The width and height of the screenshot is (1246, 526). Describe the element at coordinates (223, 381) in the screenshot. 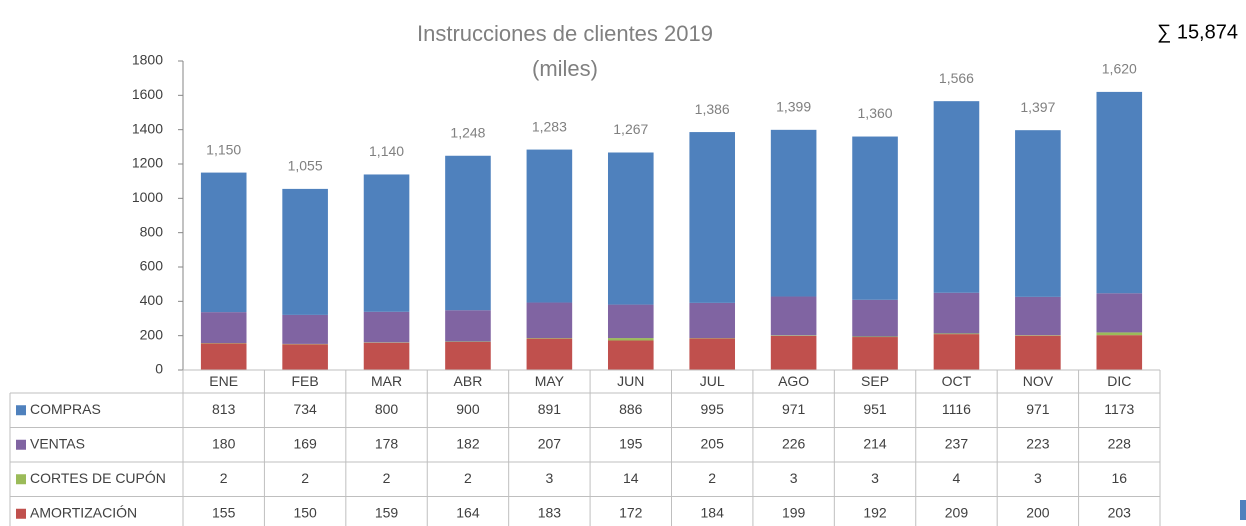

I see `x-tick-label: ENE` at that location.